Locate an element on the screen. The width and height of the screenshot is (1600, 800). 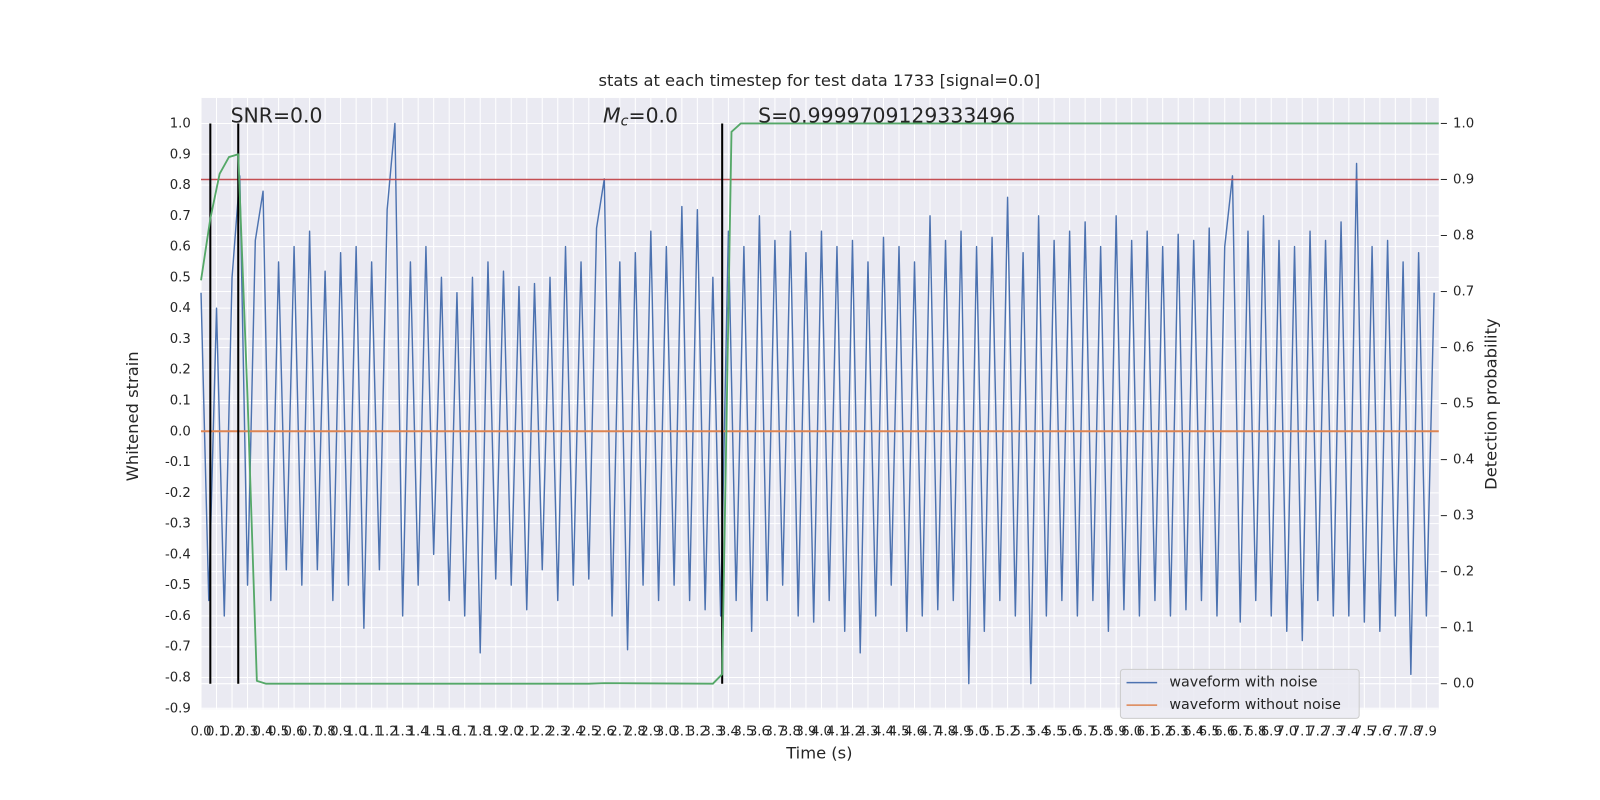
y2-tick-label: 0.9 is located at coordinates (1463, 179).